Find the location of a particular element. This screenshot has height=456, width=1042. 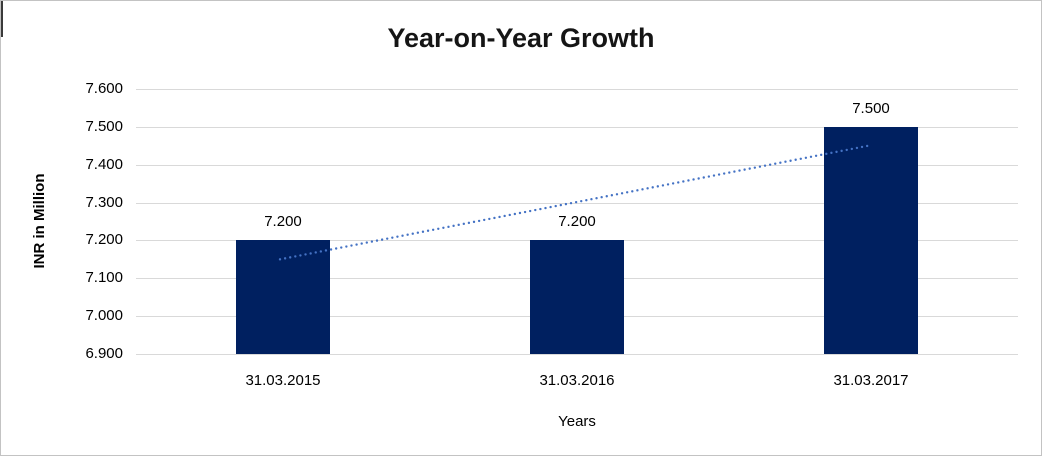

y-tick-label: 7.000 is located at coordinates (104, 315).